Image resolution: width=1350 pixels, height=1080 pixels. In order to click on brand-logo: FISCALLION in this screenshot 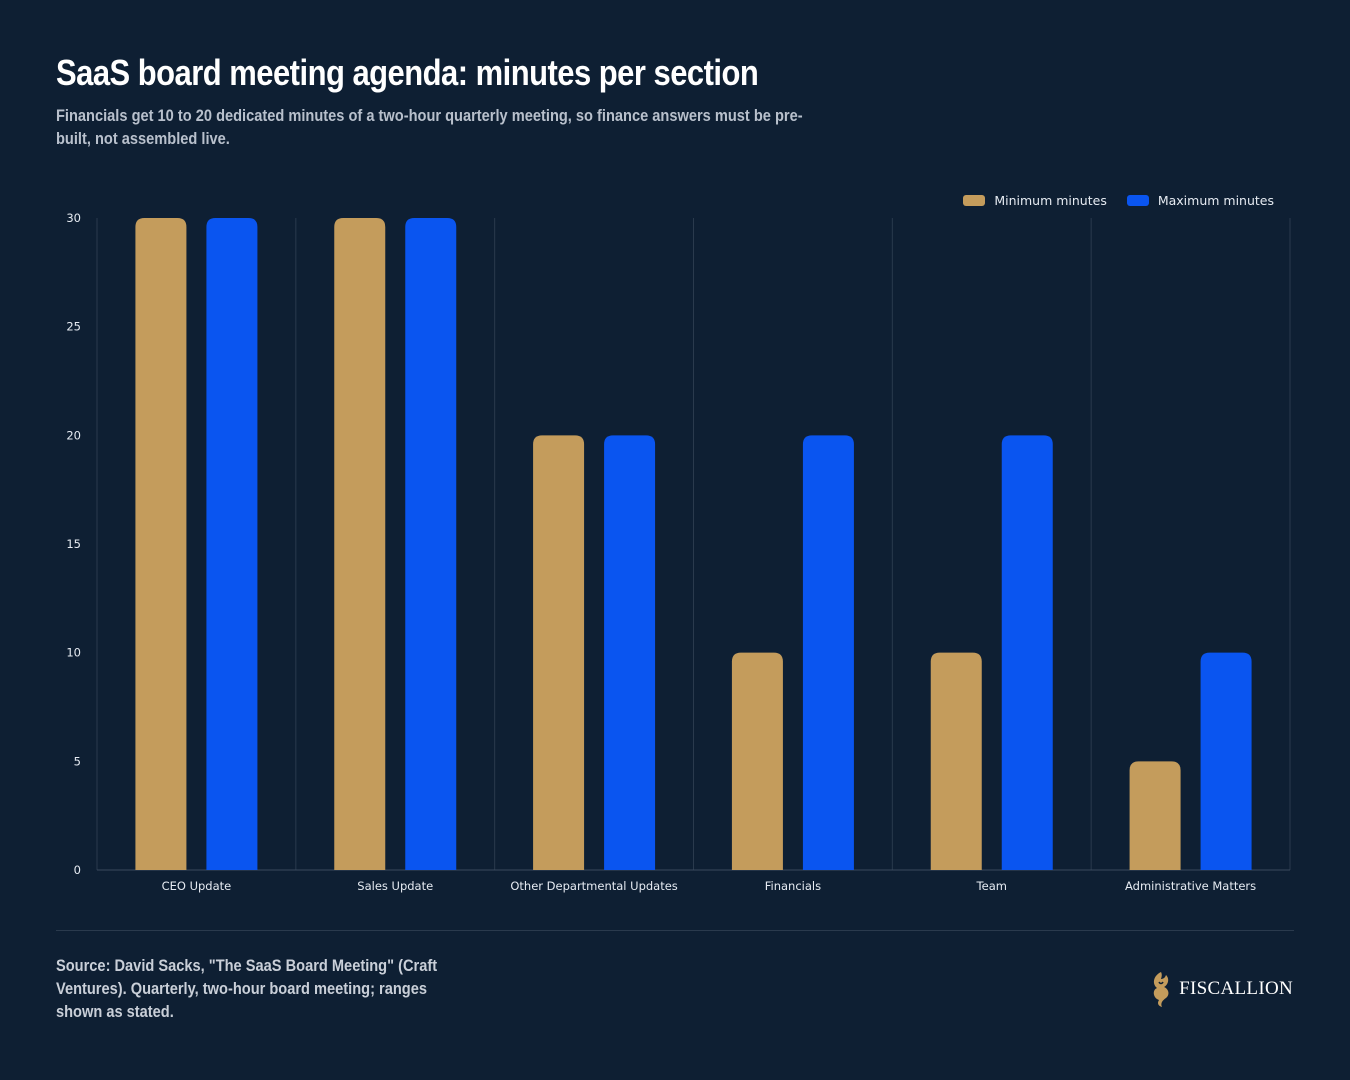, I will do `click(1221, 989)`.